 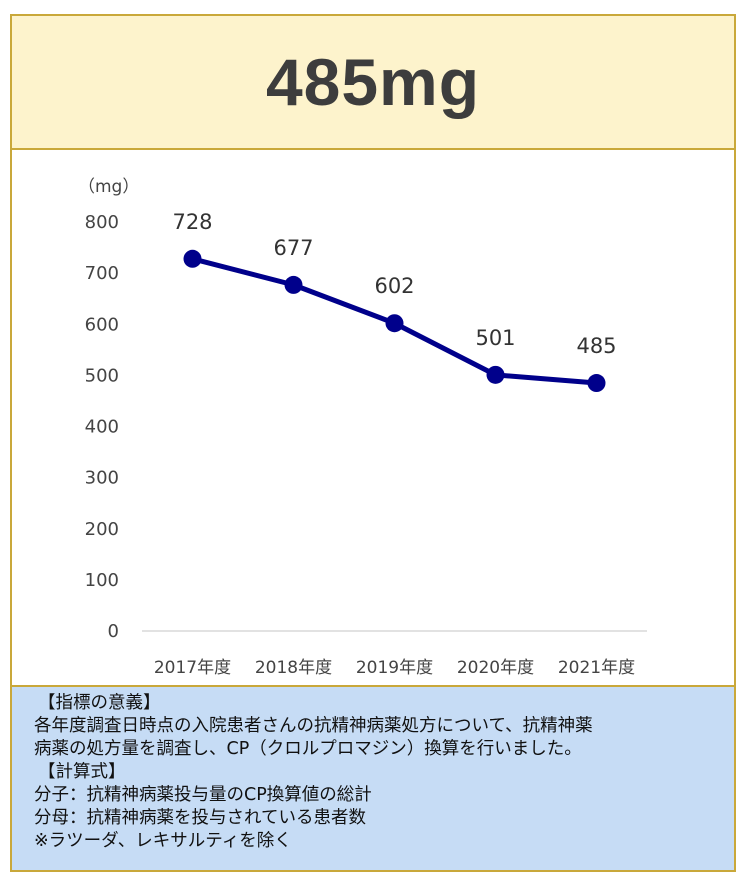 I want to click on value-header: 485mg, so click(x=373, y=83).